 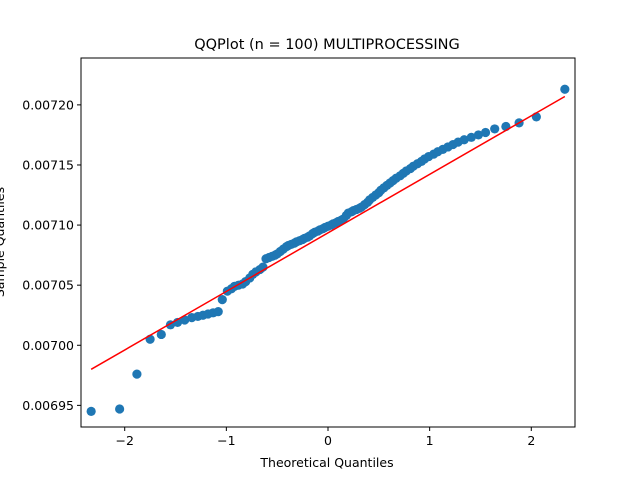 I want to click on x-axis: −2 −1 0 1 2, so click(x=325, y=437).